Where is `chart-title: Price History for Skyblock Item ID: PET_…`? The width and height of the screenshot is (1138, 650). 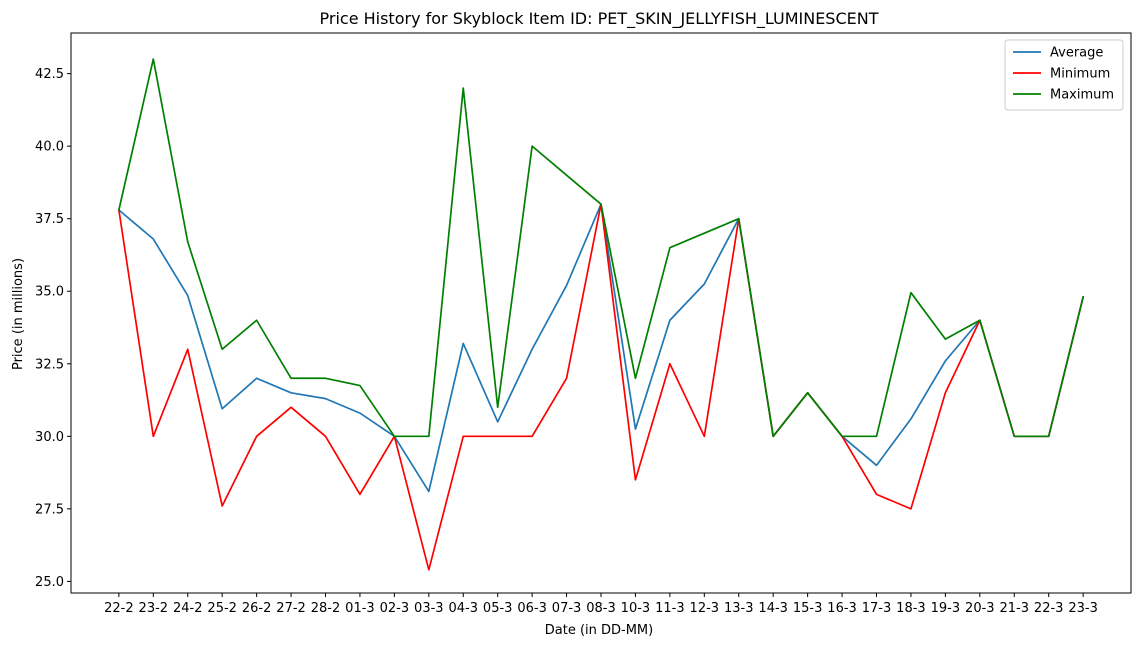
chart-title: Price History for Skyblock Item ID: PET_… is located at coordinates (599, 19).